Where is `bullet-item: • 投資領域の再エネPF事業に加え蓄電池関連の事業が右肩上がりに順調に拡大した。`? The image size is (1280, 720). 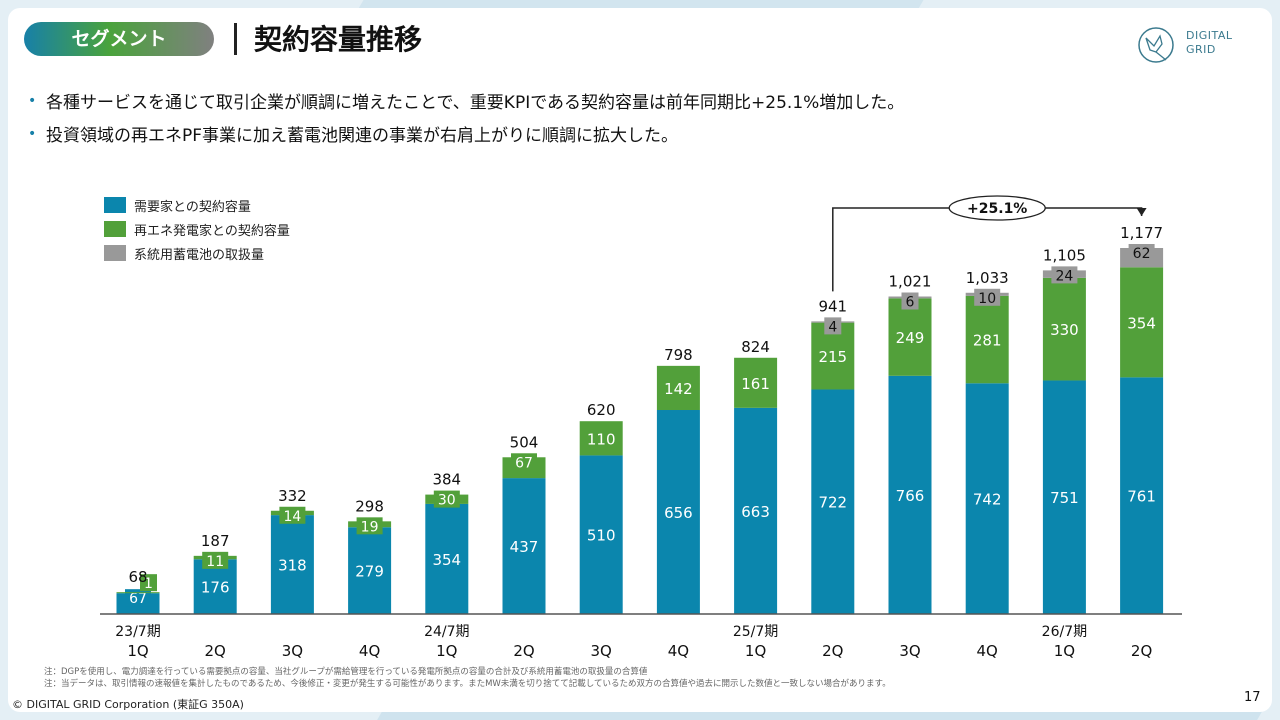
bullet-item: • 投資領域の再エネPF事業に加え蓄電池関連の事業が右肩上がりに順調に拡大した。 is located at coordinates (466, 133).